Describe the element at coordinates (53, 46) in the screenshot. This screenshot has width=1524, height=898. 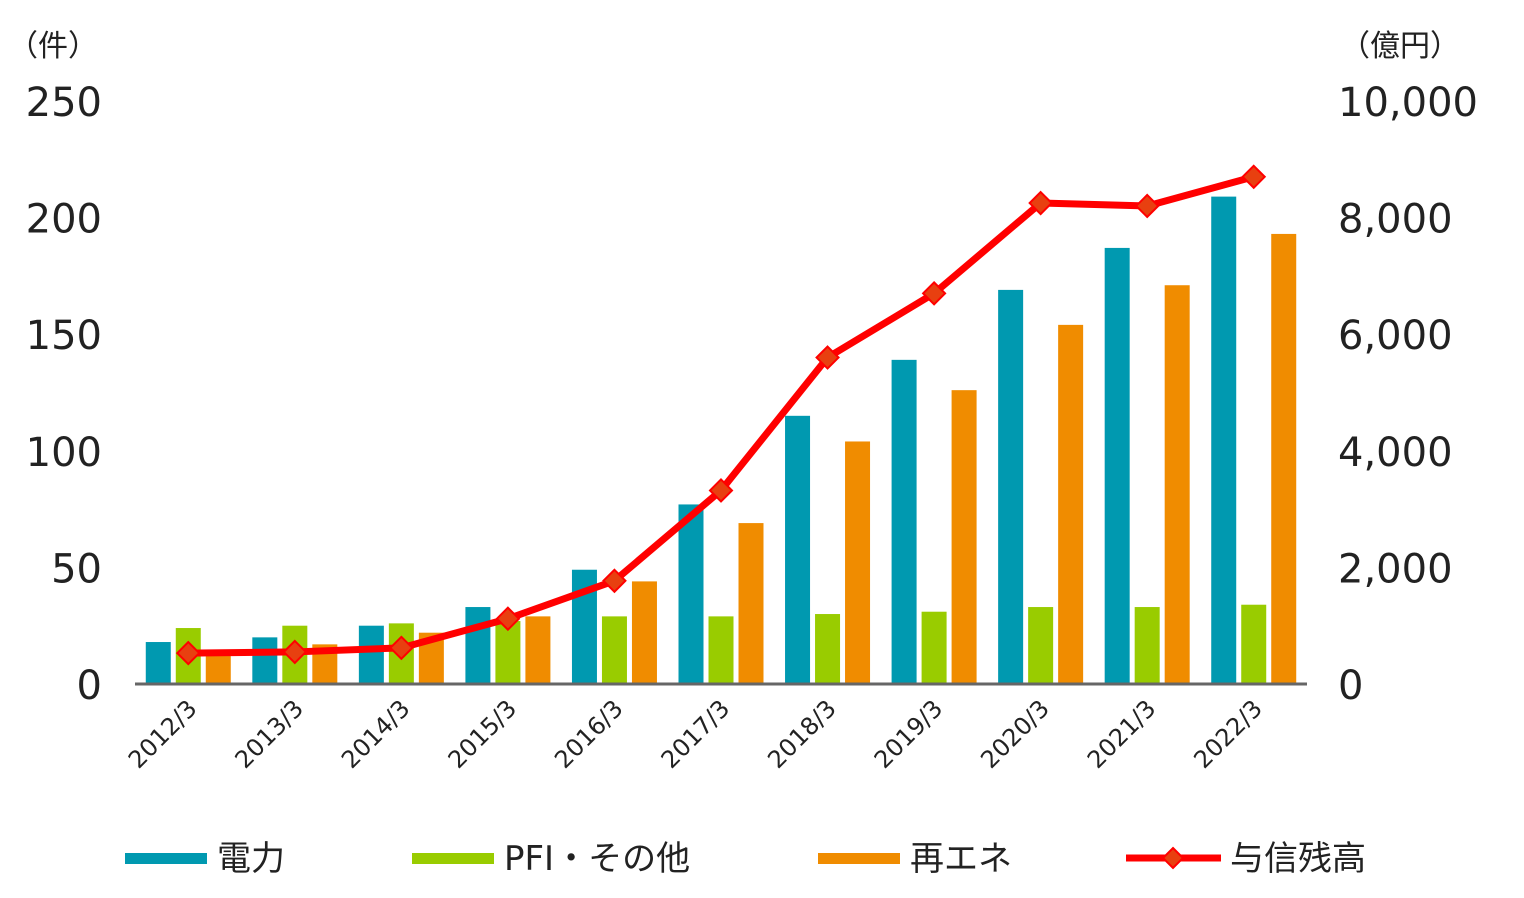
I see `left-axis-unit-label: （件）` at that location.